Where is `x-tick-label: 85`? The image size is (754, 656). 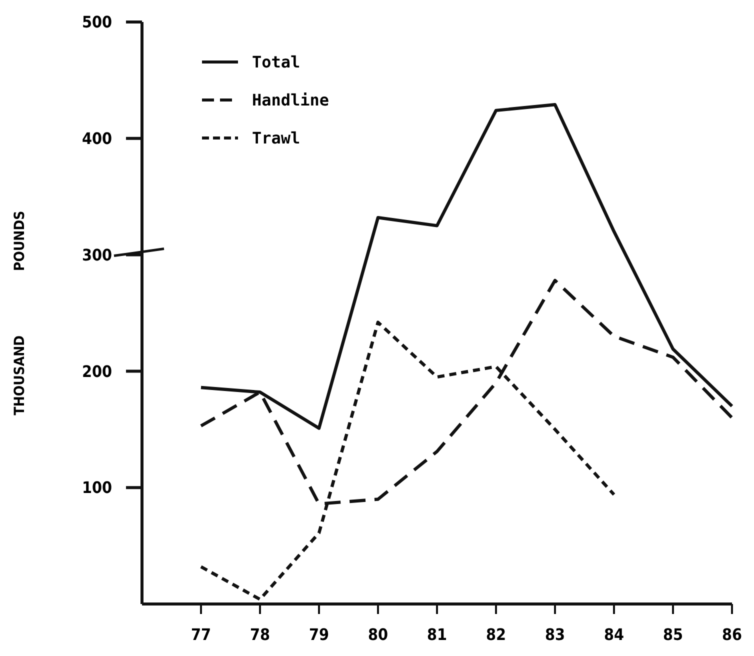 x-tick-label: 85 is located at coordinates (673, 634).